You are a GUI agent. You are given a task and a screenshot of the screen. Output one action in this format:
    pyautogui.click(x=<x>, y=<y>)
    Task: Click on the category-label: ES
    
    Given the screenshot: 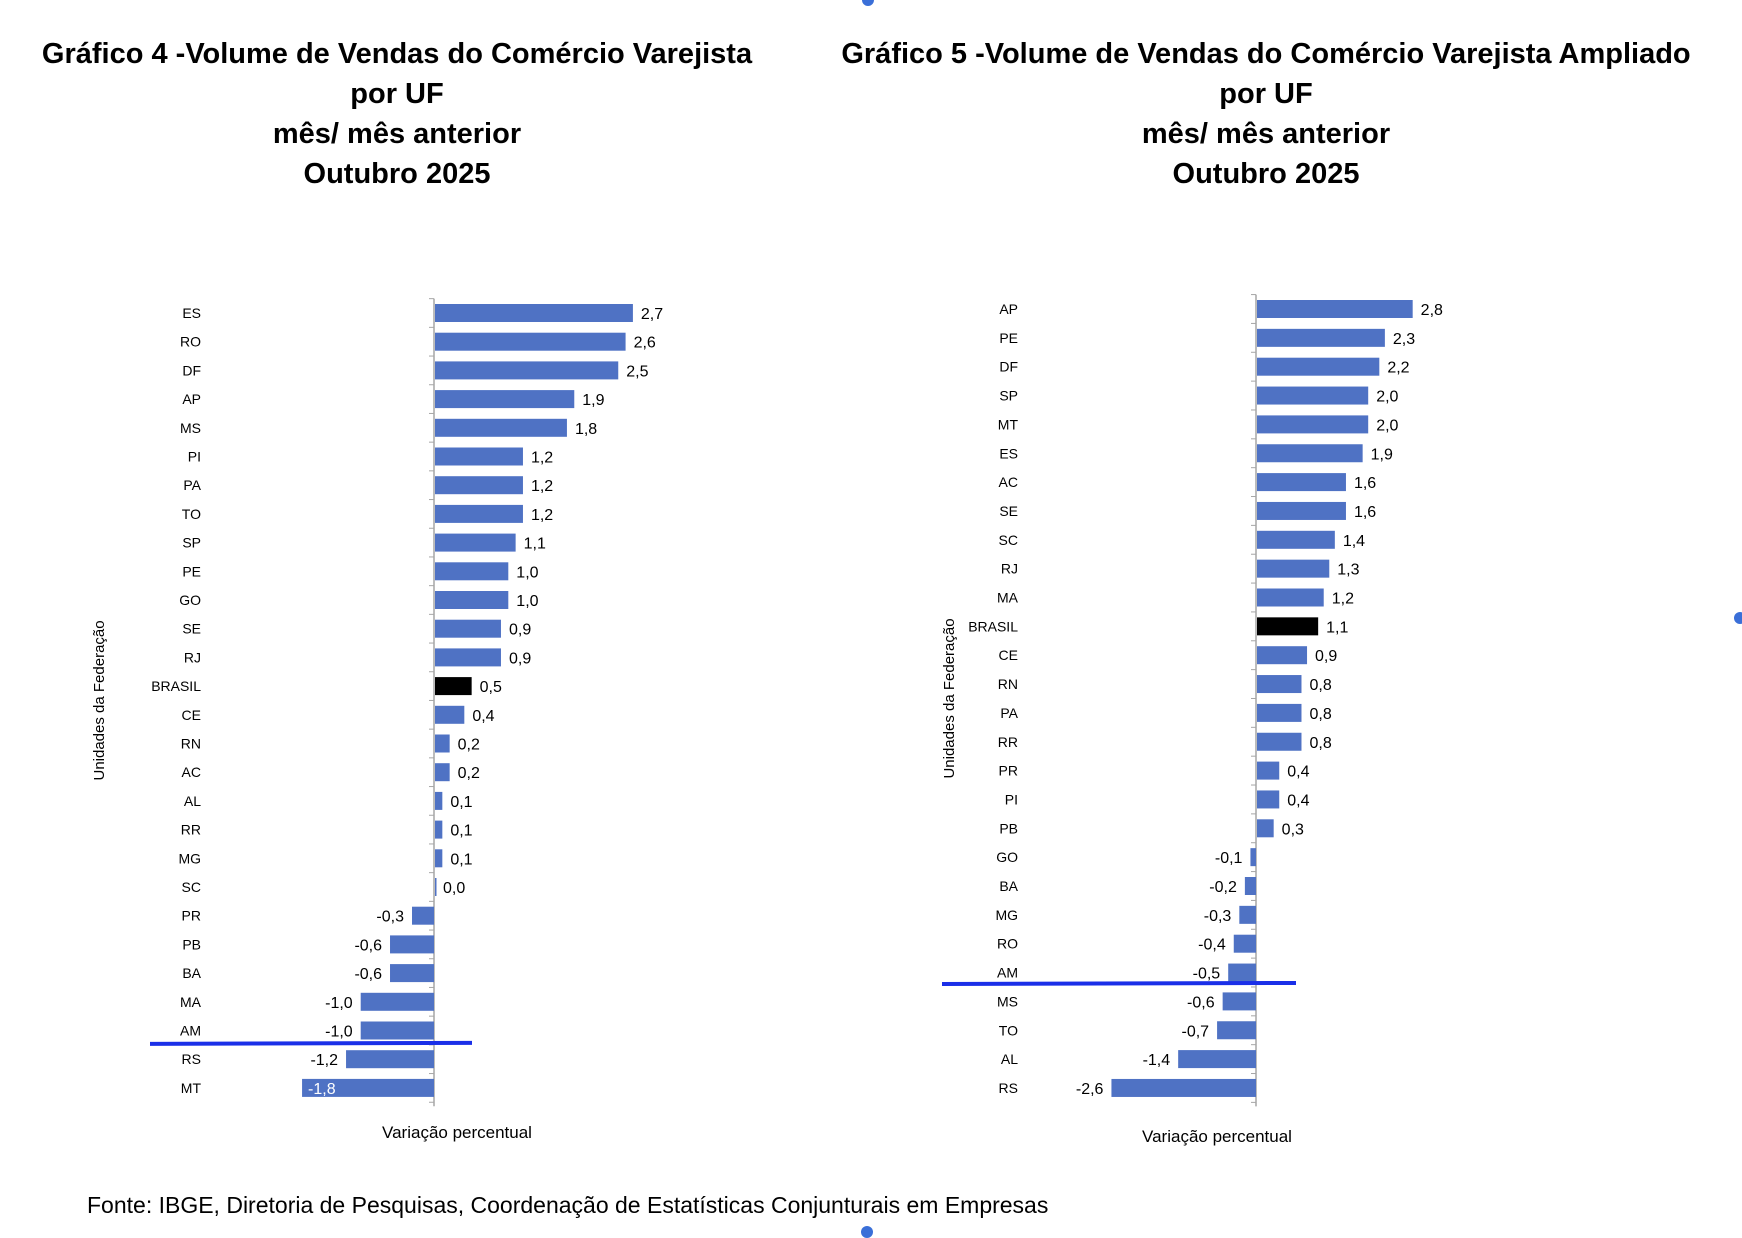 What is the action you would take?
    pyautogui.click(x=191, y=313)
    